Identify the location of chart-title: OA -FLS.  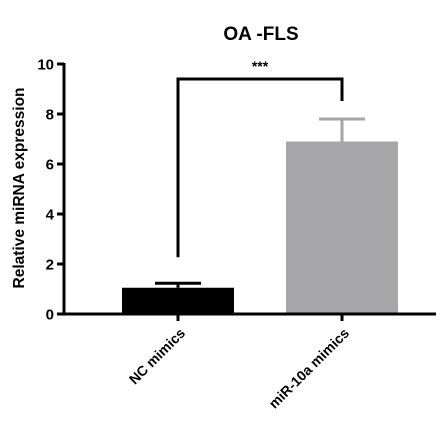
(260, 34).